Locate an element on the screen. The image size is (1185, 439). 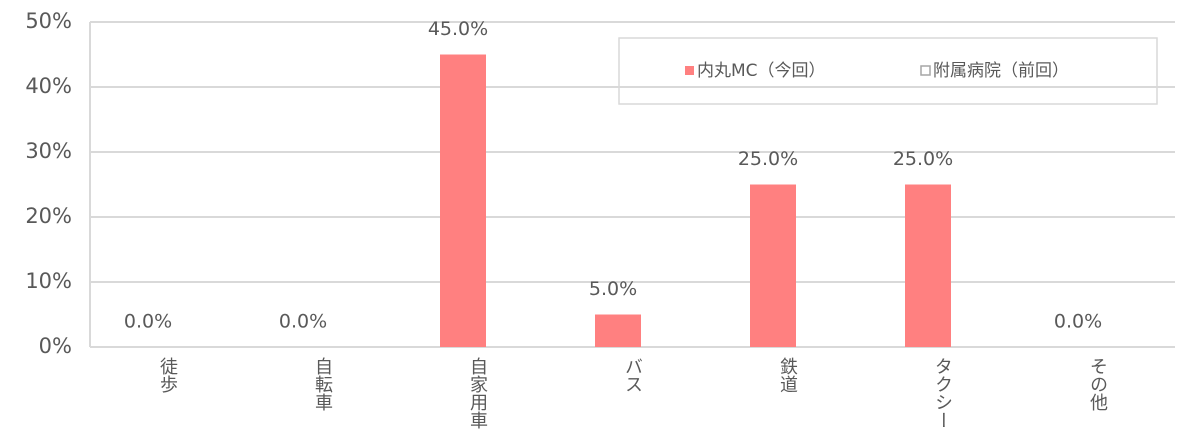
data-label: 45.0% is located at coordinates (458, 29).